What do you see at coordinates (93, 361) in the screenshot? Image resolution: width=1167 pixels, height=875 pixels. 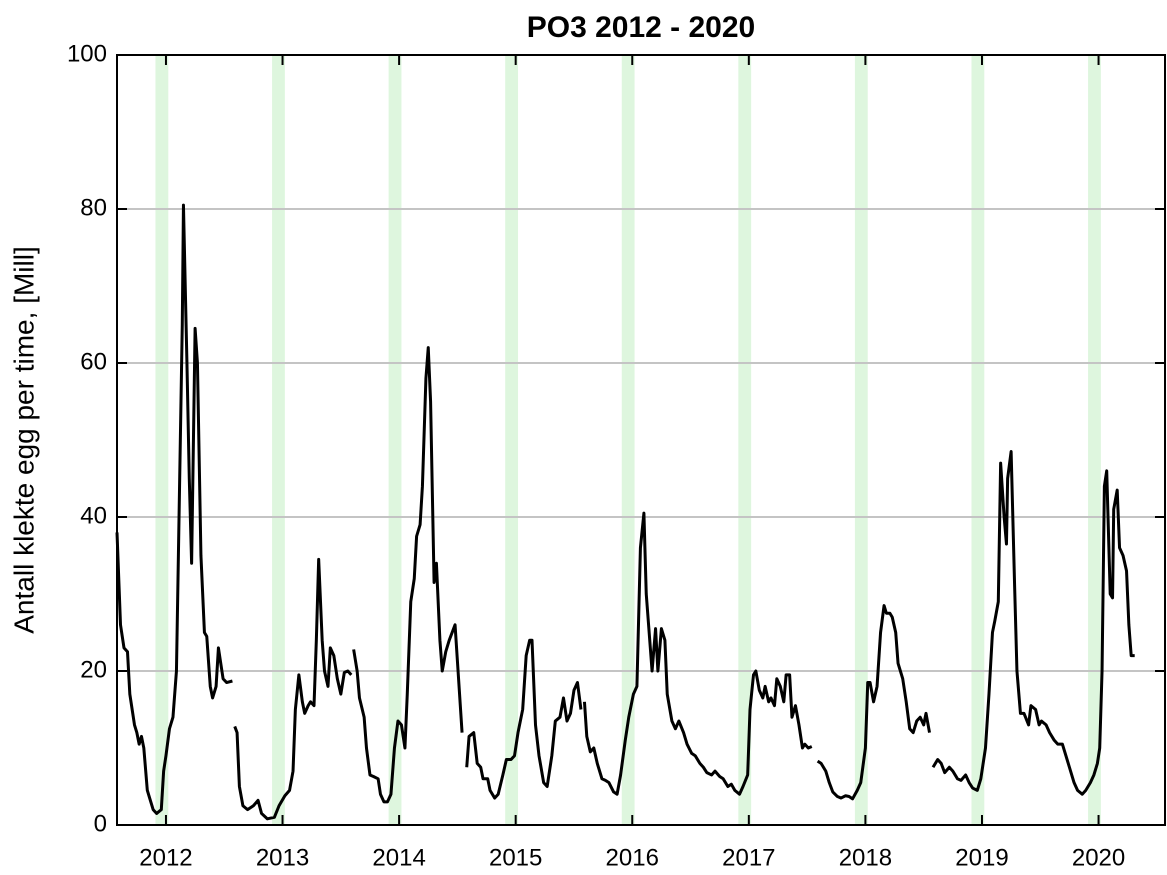 I see `y-tick-label: 60` at bounding box center [93, 361].